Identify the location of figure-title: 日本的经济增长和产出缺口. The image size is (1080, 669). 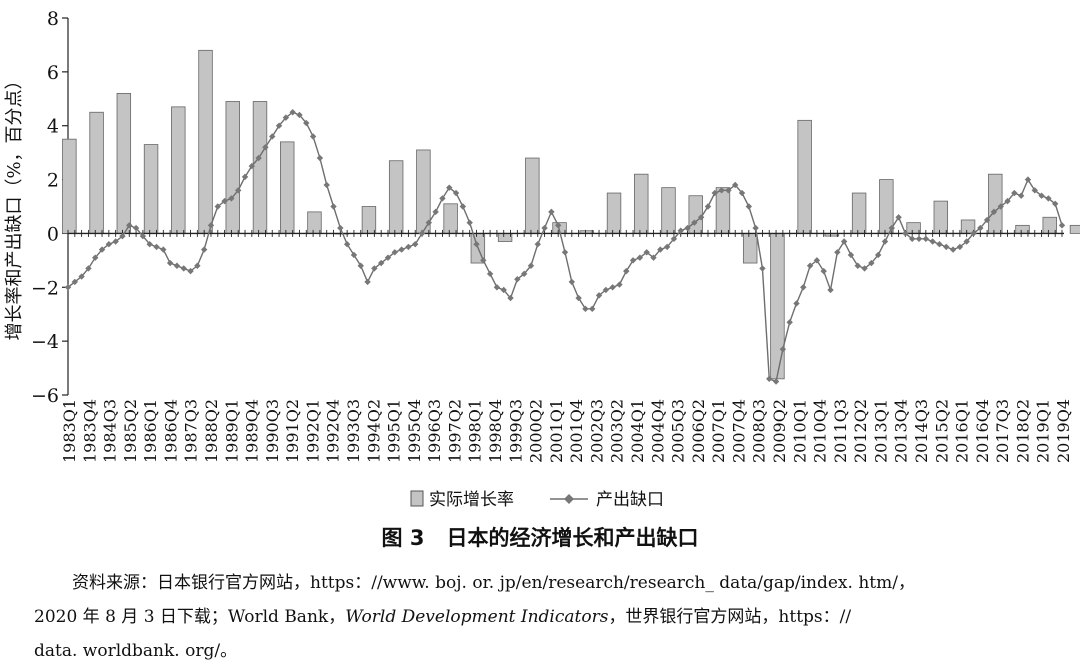
(572, 538).